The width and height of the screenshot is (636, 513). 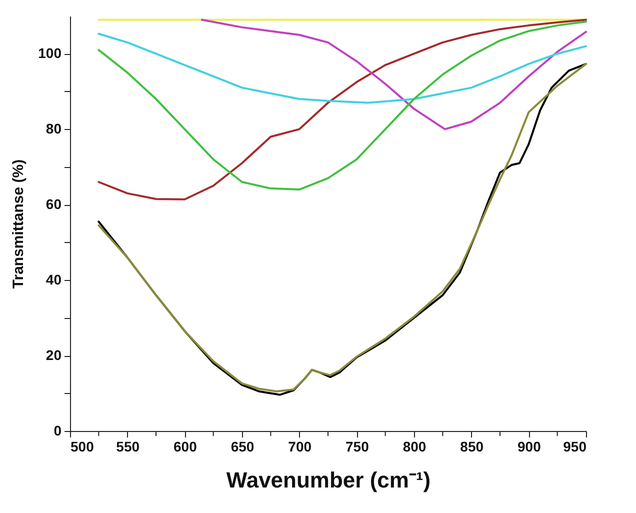 What do you see at coordinates (300, 446) in the screenshot?
I see `x-tick-label: 700` at bounding box center [300, 446].